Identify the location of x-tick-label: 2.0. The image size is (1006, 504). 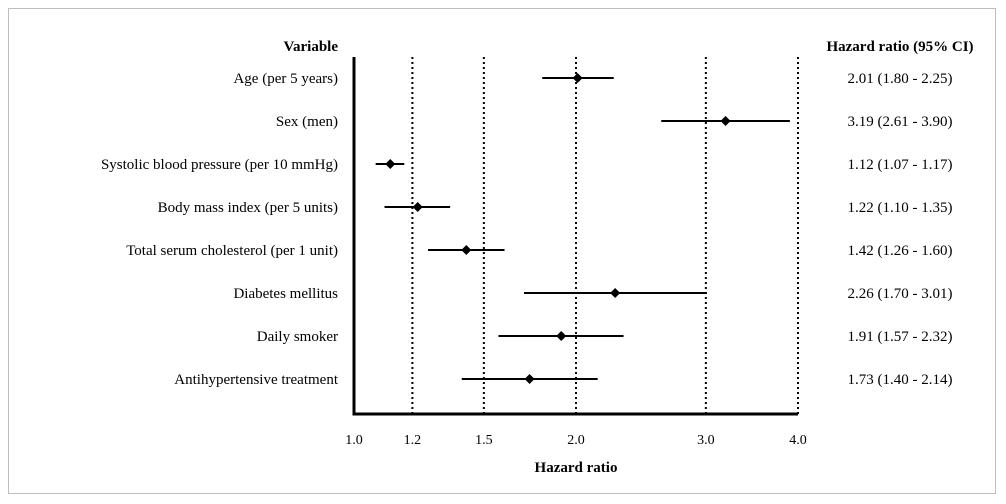
(576, 440).